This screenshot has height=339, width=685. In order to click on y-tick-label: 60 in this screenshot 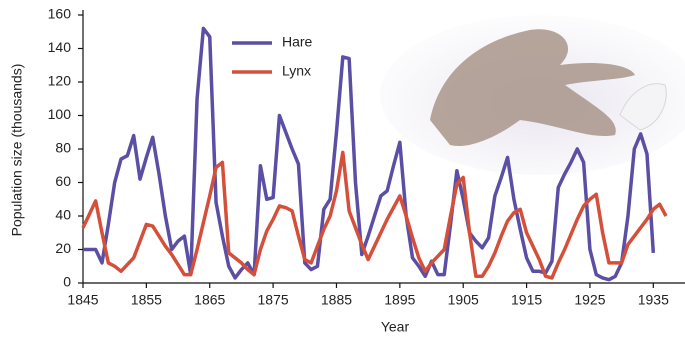, I will do `click(63, 181)`.